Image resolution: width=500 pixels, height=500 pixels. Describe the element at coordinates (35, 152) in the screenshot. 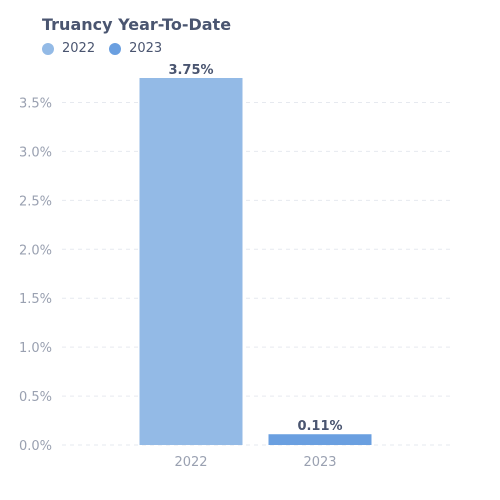

I see `y-tick-label: 3.0%` at that location.